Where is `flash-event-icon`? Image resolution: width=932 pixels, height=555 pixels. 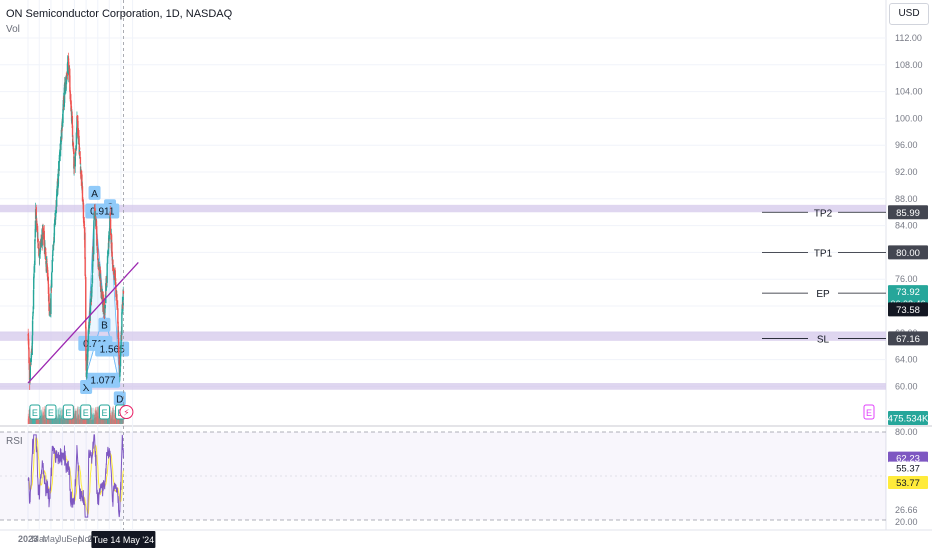 flash-event-icon is located at coordinates (126, 412).